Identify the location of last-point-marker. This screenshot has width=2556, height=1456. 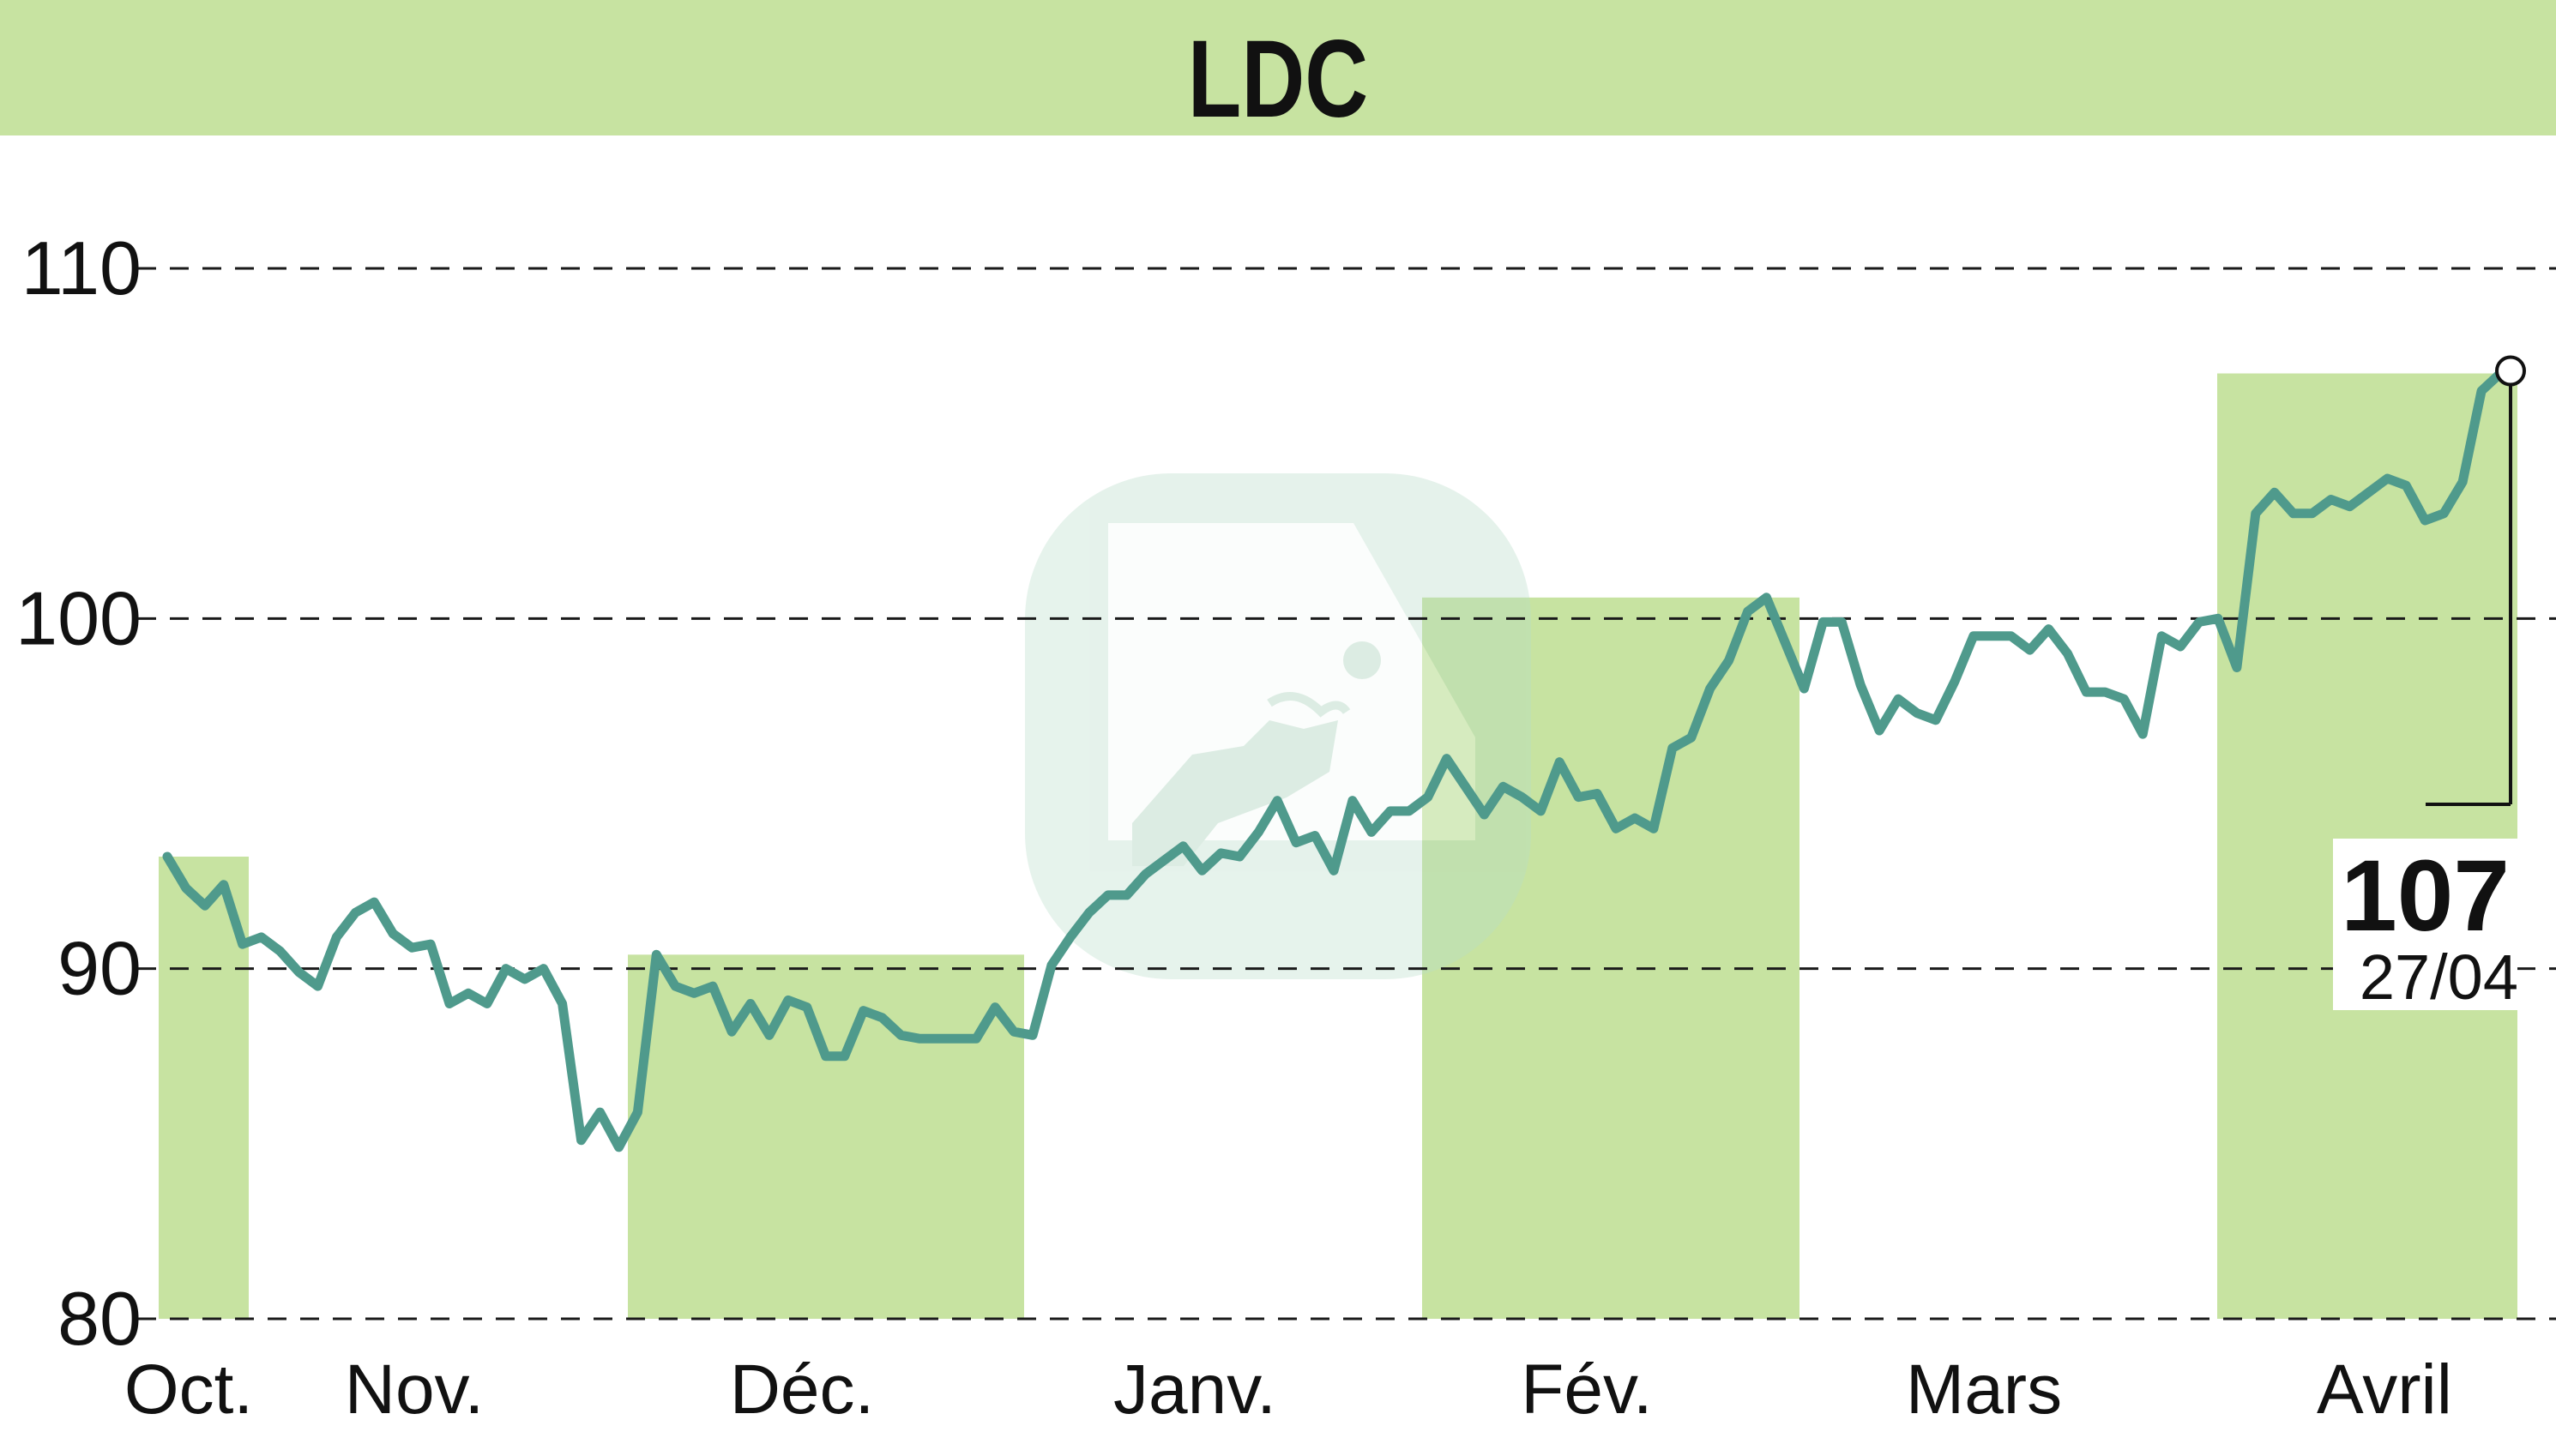
(2510, 371).